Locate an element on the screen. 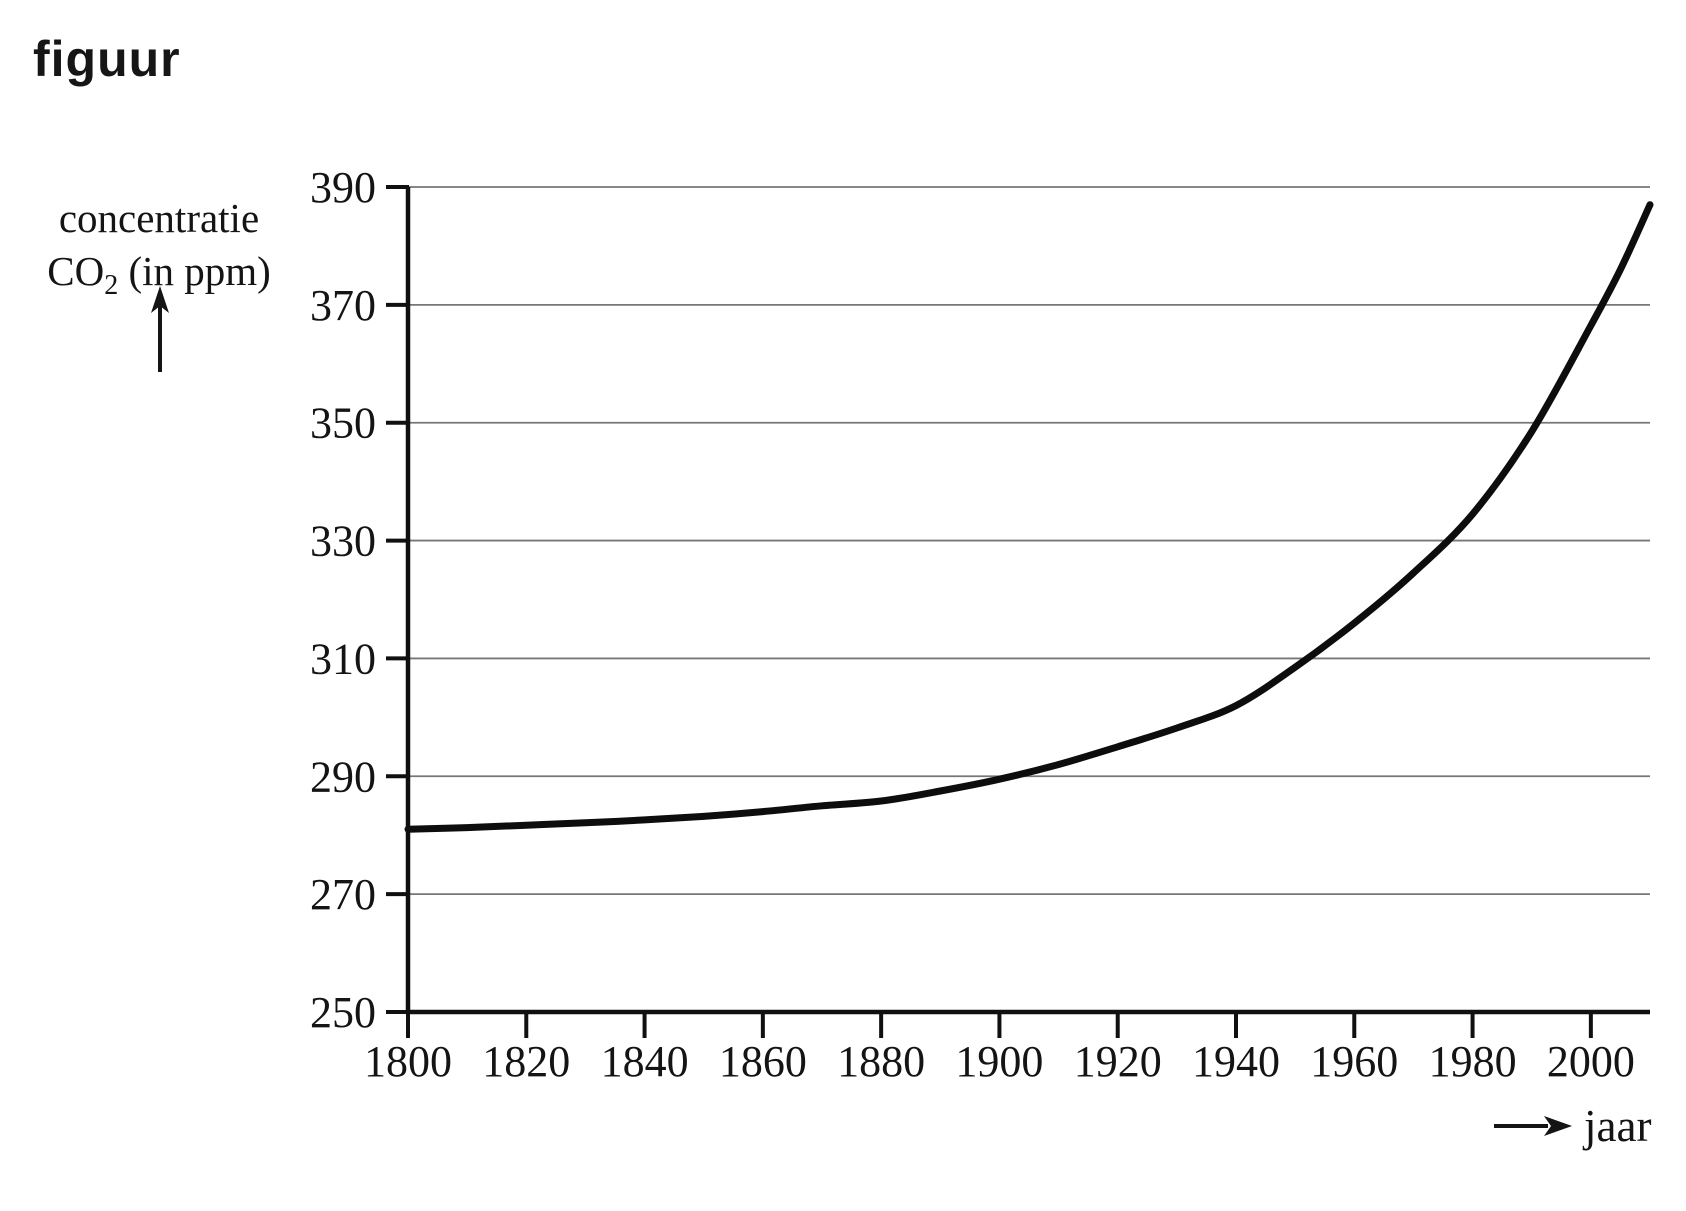 This screenshot has height=1211, width=1686. x-tick-label: 1940 is located at coordinates (1236, 1061).